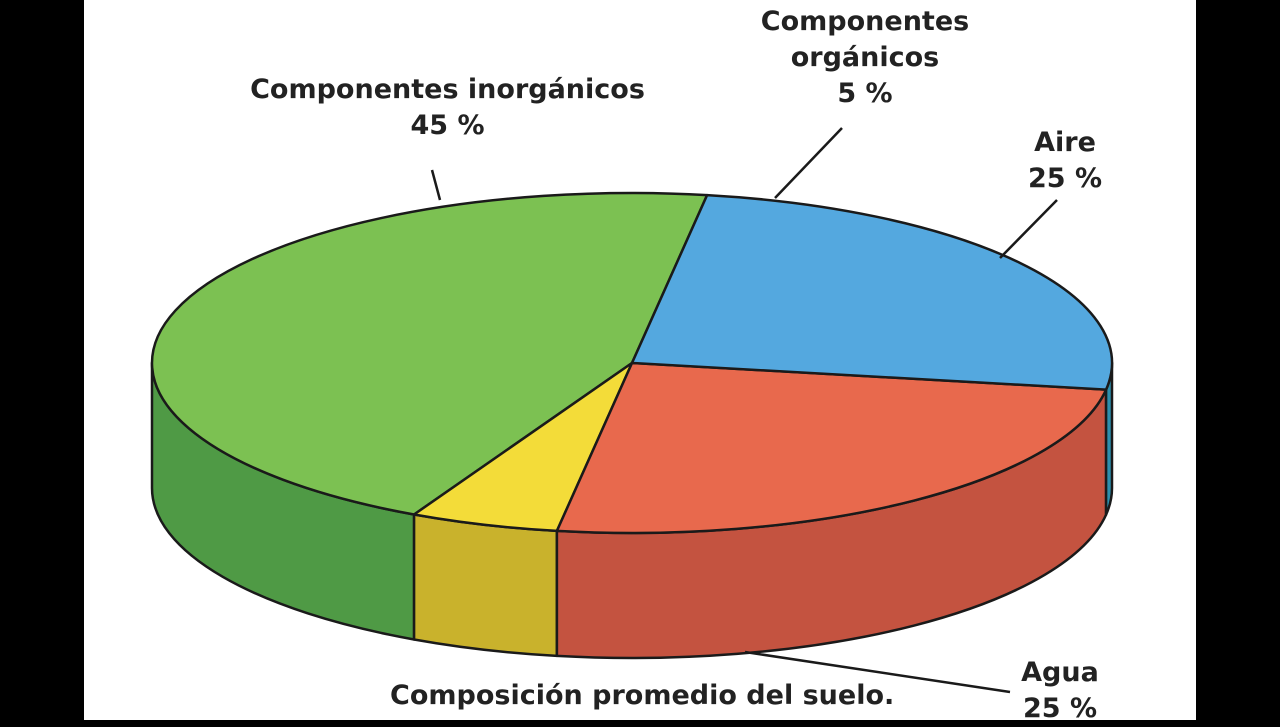 This screenshot has width=1280, height=727. What do you see at coordinates (1060, 708) in the screenshot?
I see `label-water-value: 25 %` at bounding box center [1060, 708].